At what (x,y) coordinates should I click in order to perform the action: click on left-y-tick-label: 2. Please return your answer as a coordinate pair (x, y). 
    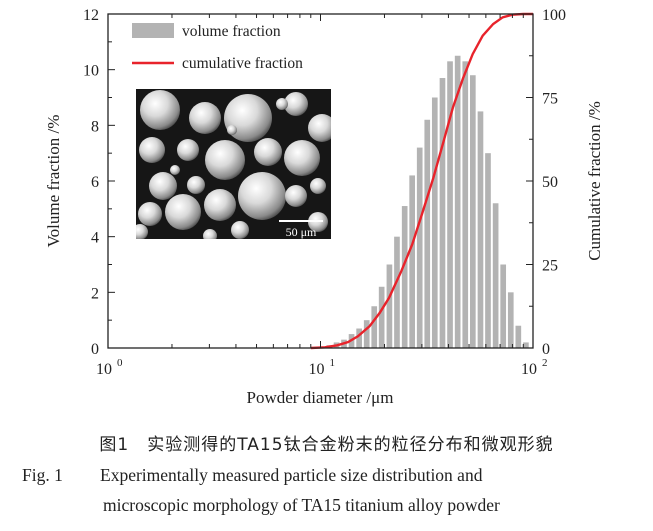
    Looking at the image, I should click on (95, 293).